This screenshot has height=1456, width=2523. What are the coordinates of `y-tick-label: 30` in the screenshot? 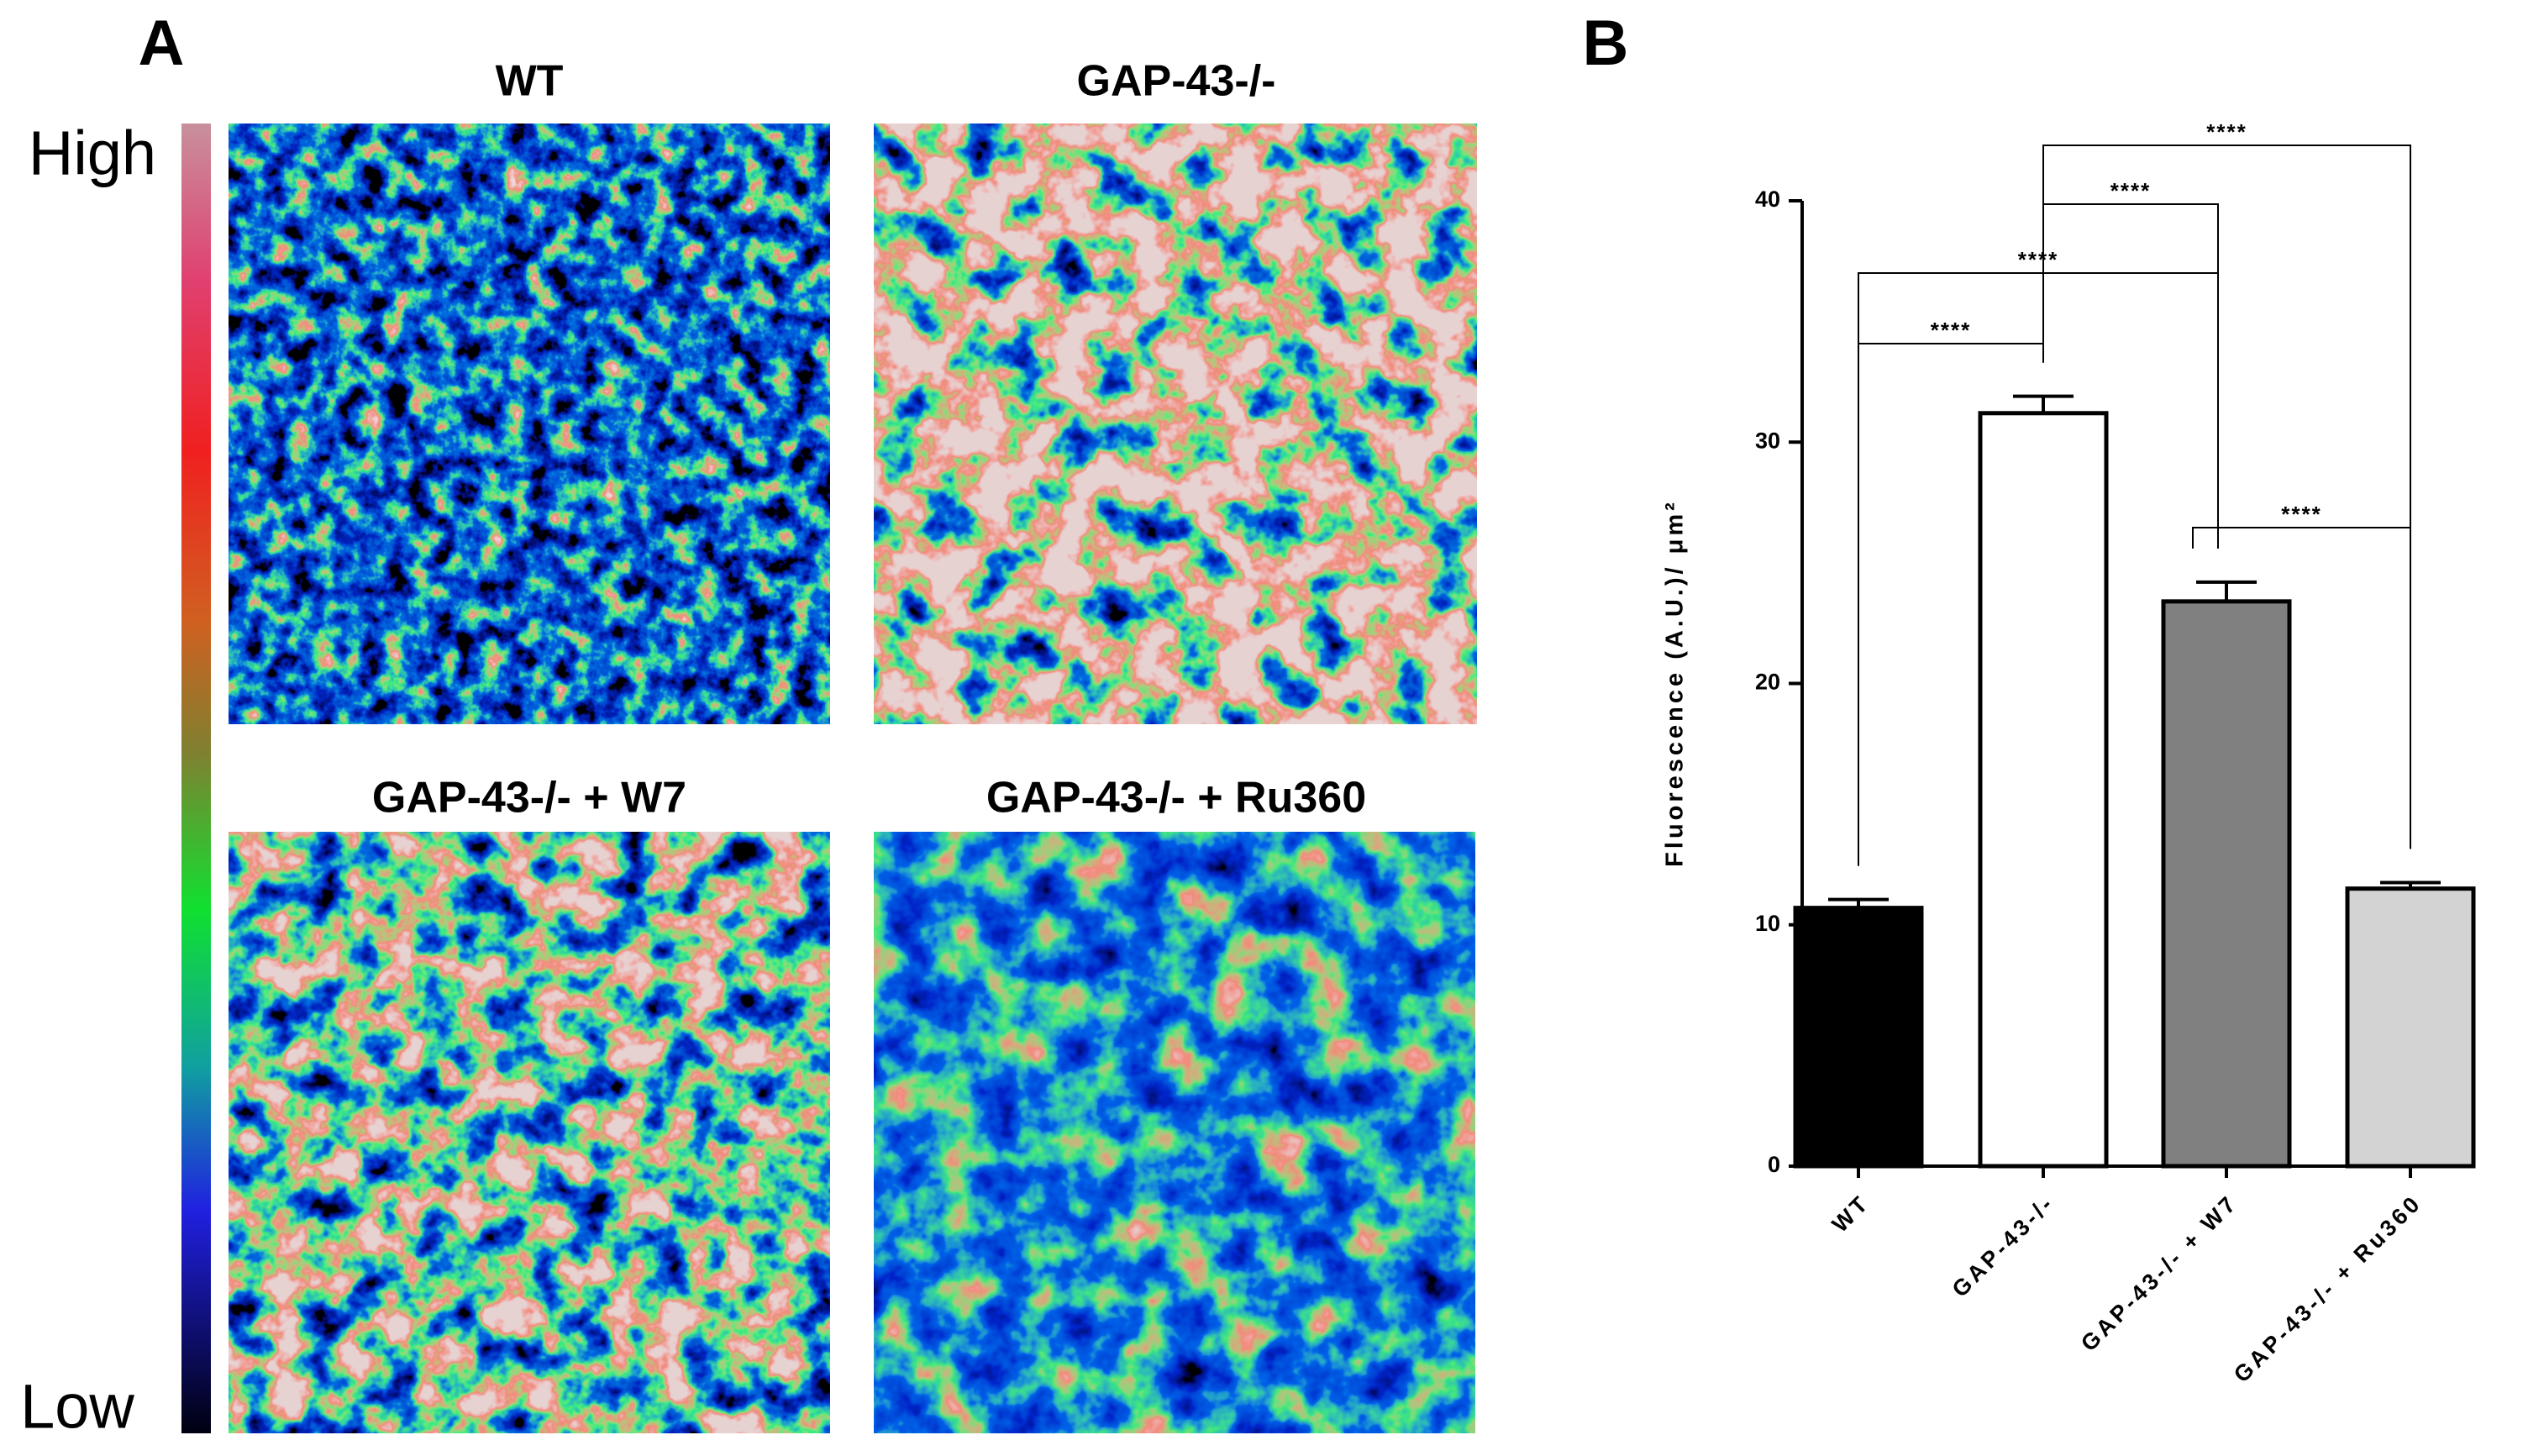 It's located at (1767, 440).